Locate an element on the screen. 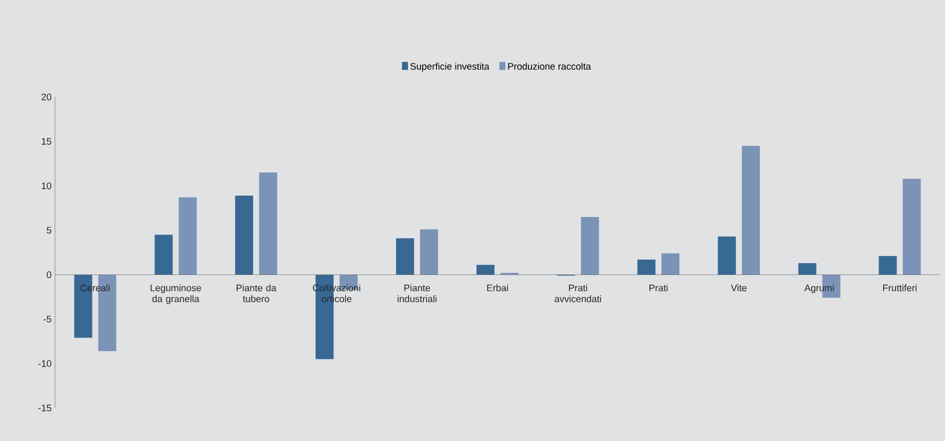  y-tick-label: -5 is located at coordinates (48, 319).